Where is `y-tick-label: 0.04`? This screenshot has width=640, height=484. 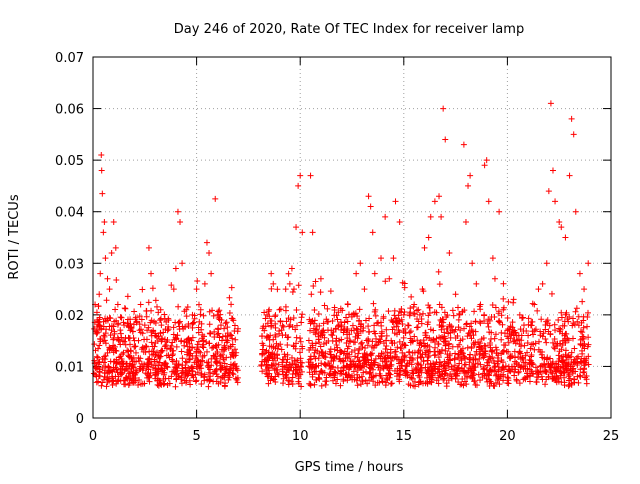 y-tick-label: 0.04 is located at coordinates (69, 213).